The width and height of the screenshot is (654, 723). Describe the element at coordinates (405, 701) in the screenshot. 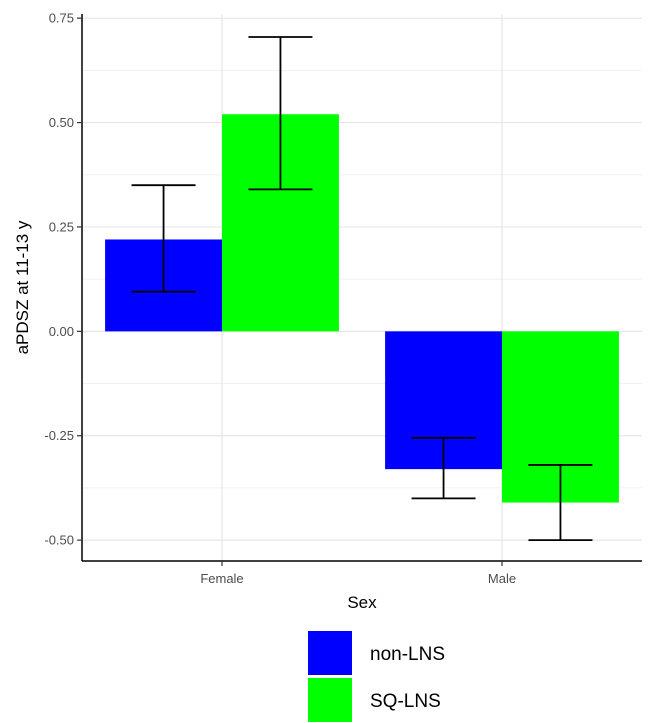

I see `legend-label-sq-lns: SQ-LNS` at that location.